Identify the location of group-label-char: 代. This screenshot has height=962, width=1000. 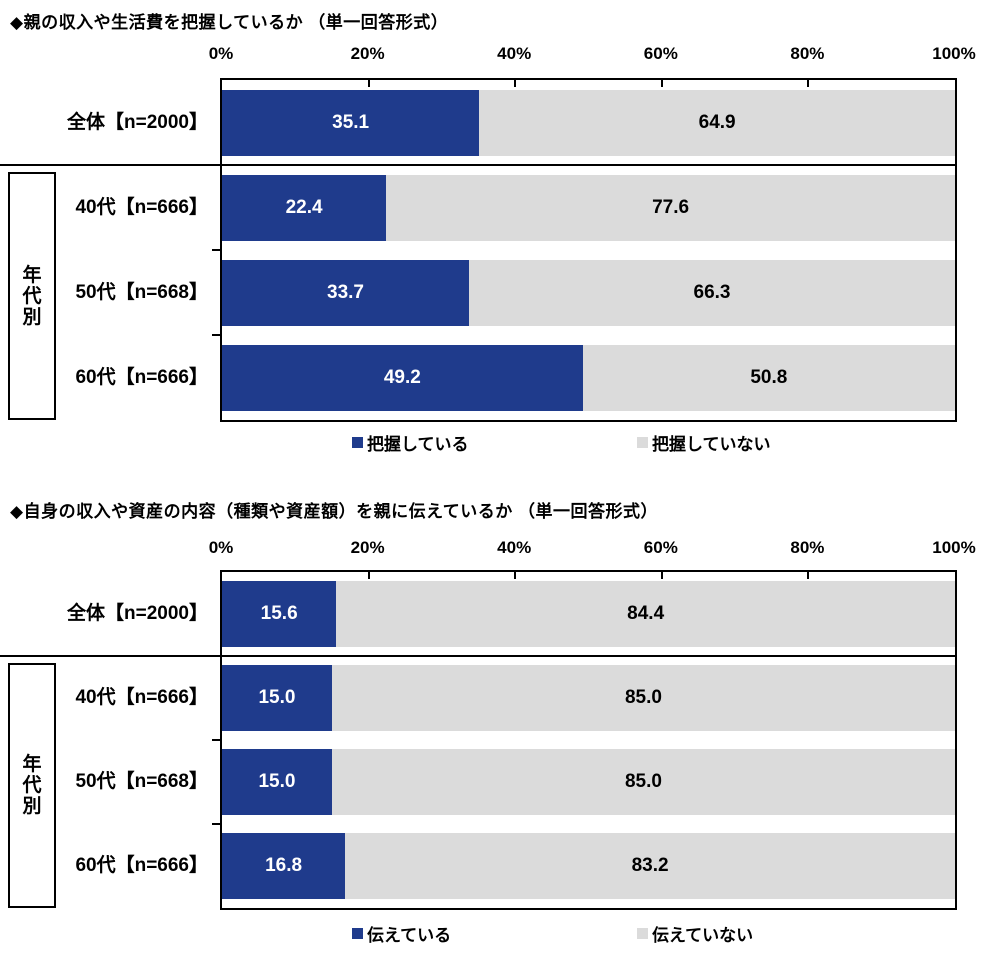
(32, 296).